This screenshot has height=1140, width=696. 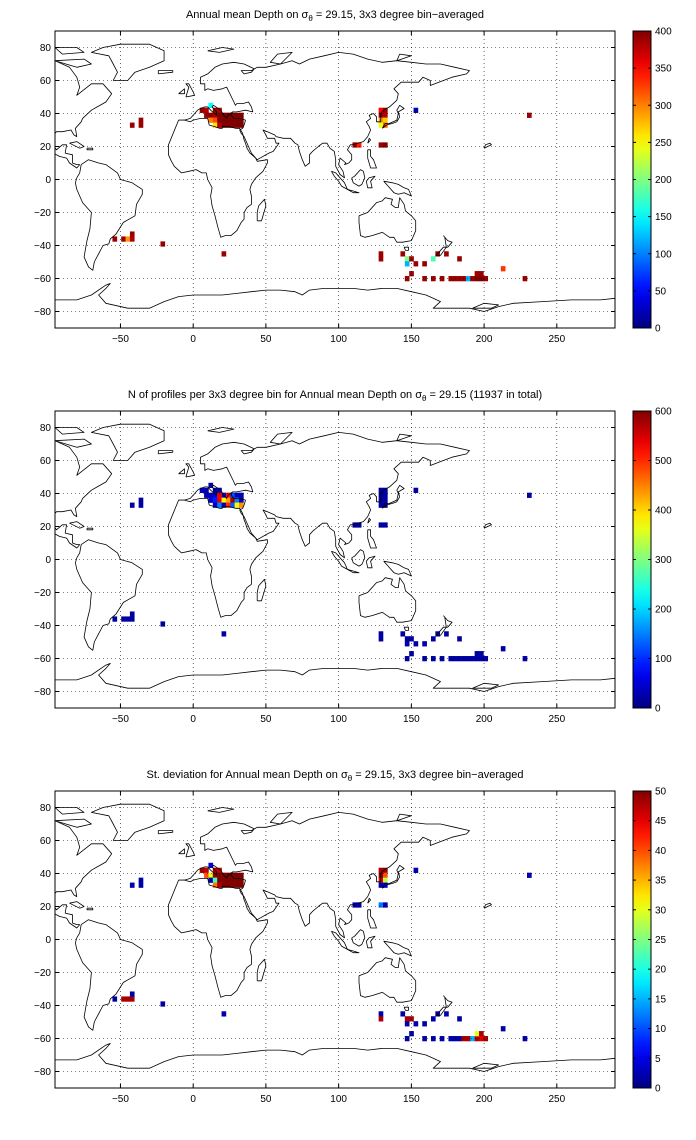 What do you see at coordinates (663, 461) in the screenshot?
I see `colorbar-tick-label: 500` at bounding box center [663, 461].